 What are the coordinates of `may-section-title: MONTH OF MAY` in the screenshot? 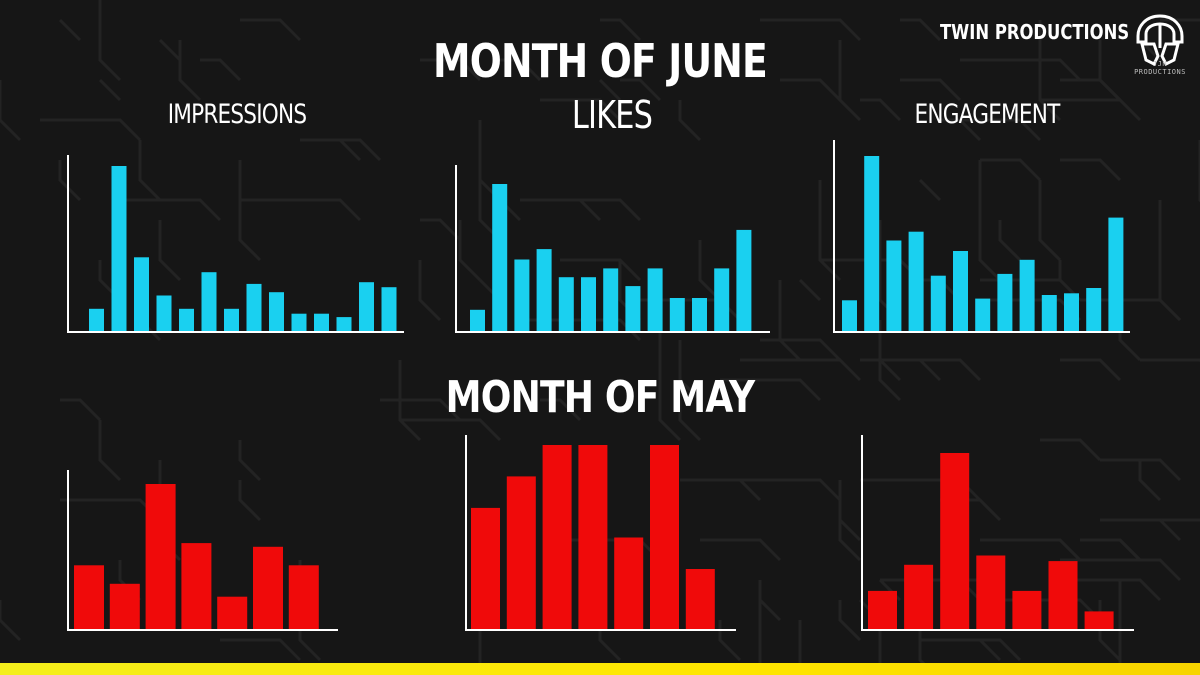 It's located at (600, 397).